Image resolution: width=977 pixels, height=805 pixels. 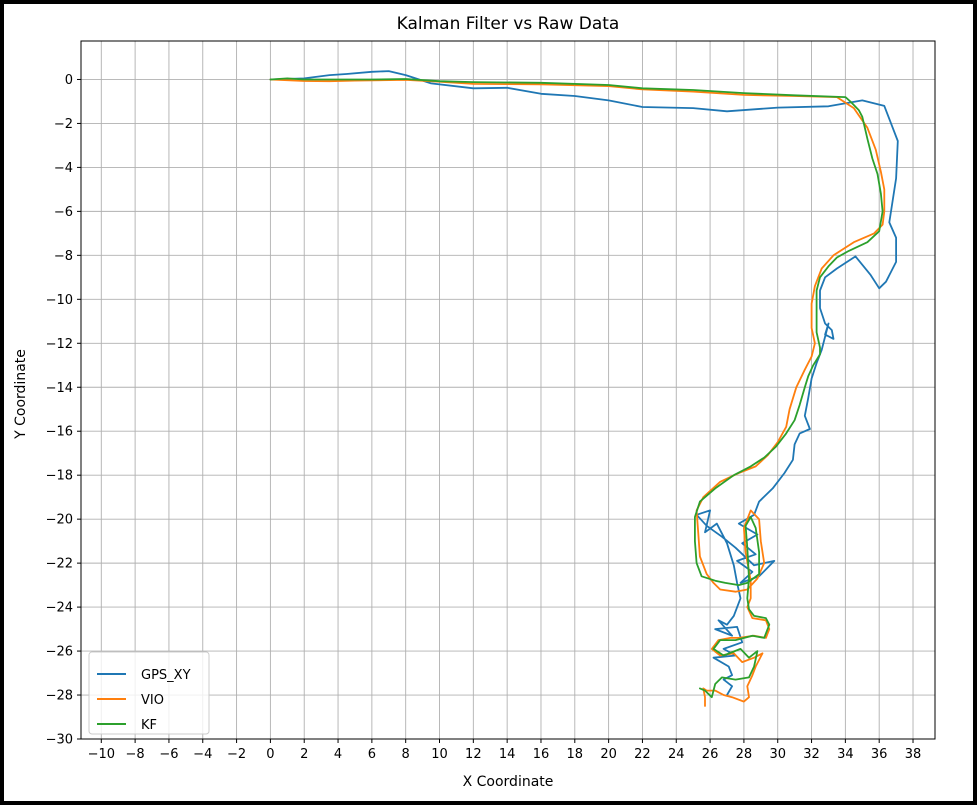 What do you see at coordinates (63, 212) in the screenshot?
I see `y-tick-label: −6` at bounding box center [63, 212].